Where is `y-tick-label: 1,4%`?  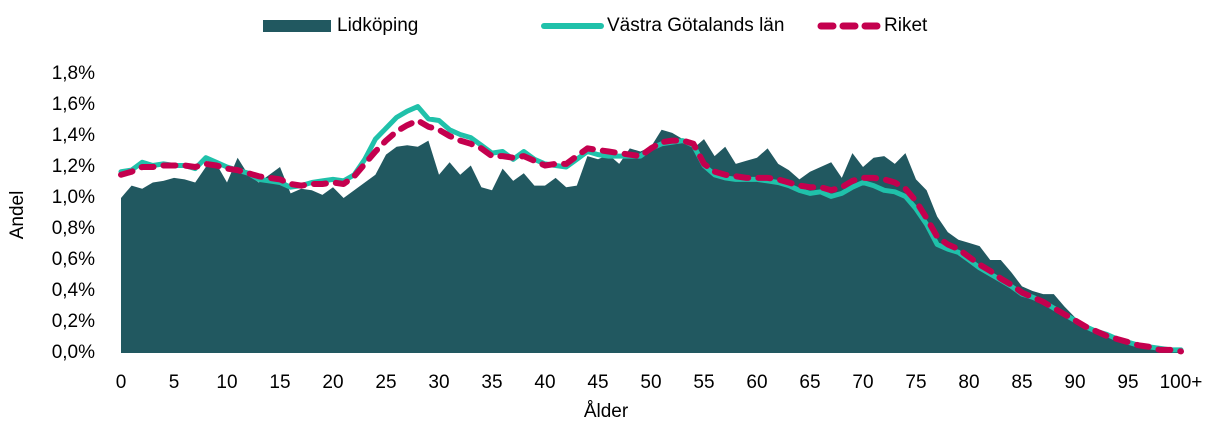
y-tick-label: 1,4% is located at coordinates (73, 135).